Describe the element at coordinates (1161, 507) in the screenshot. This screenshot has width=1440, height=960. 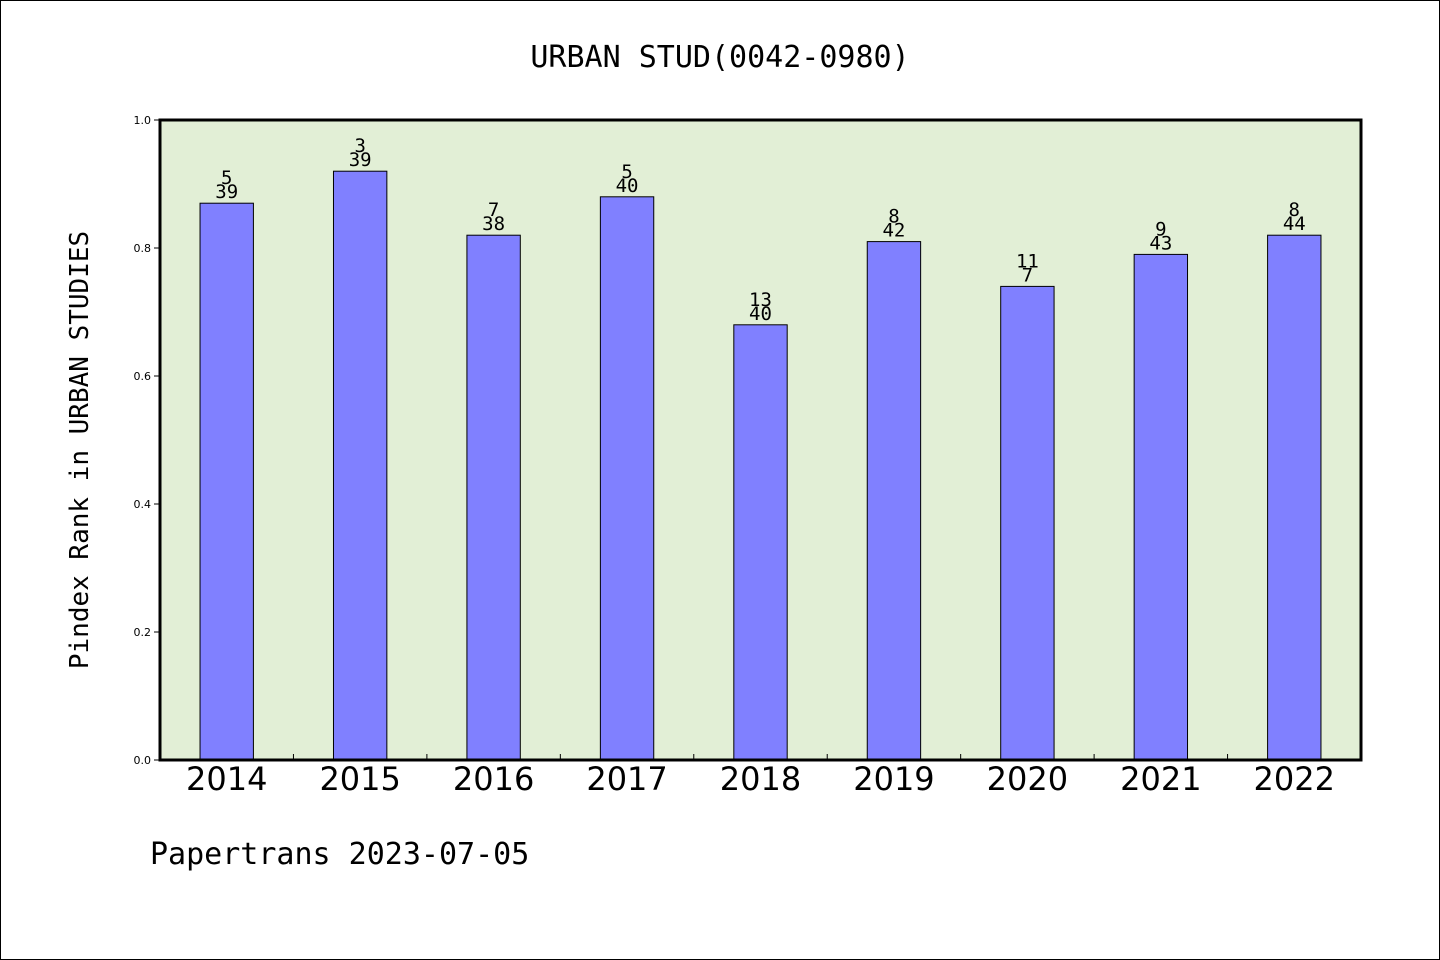
I see `bar-2021` at that location.